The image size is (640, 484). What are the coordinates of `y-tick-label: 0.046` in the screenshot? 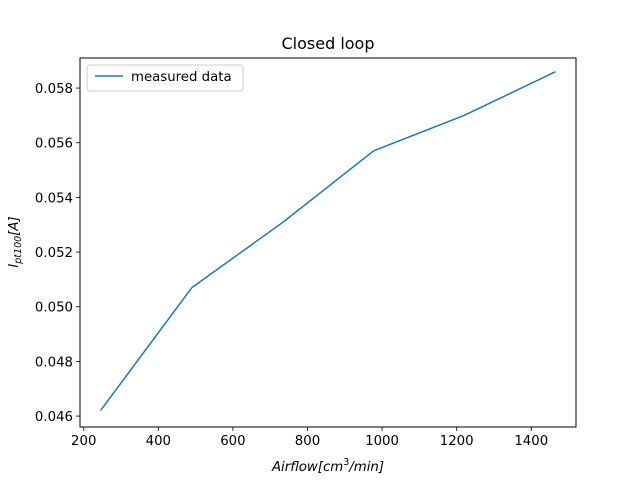 It's located at (54, 417).